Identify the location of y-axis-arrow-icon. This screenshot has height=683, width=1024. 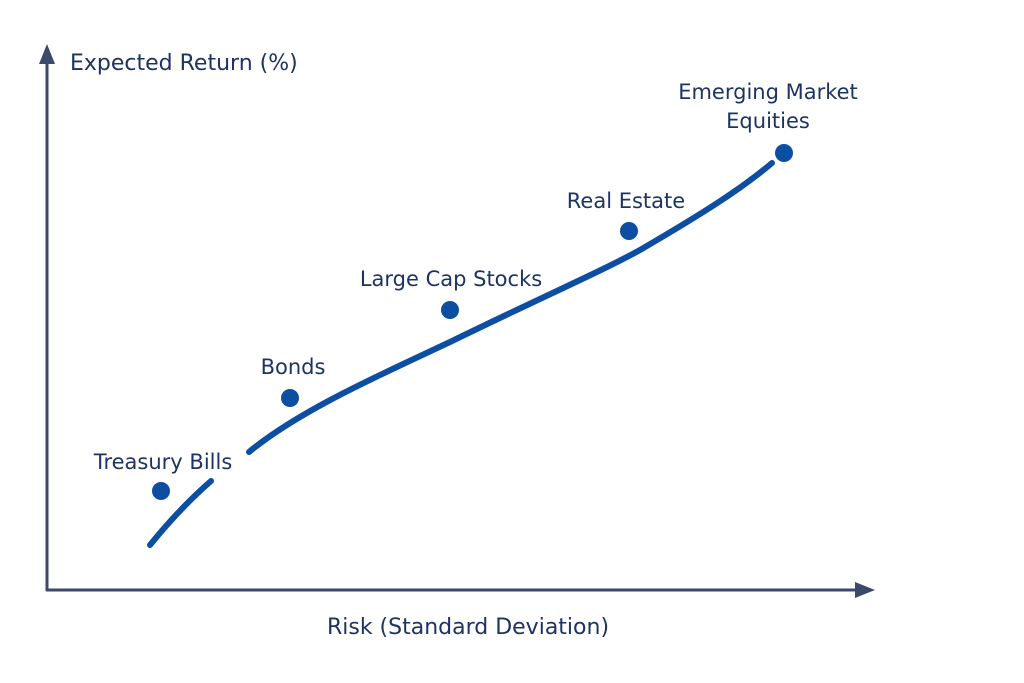
(47, 54).